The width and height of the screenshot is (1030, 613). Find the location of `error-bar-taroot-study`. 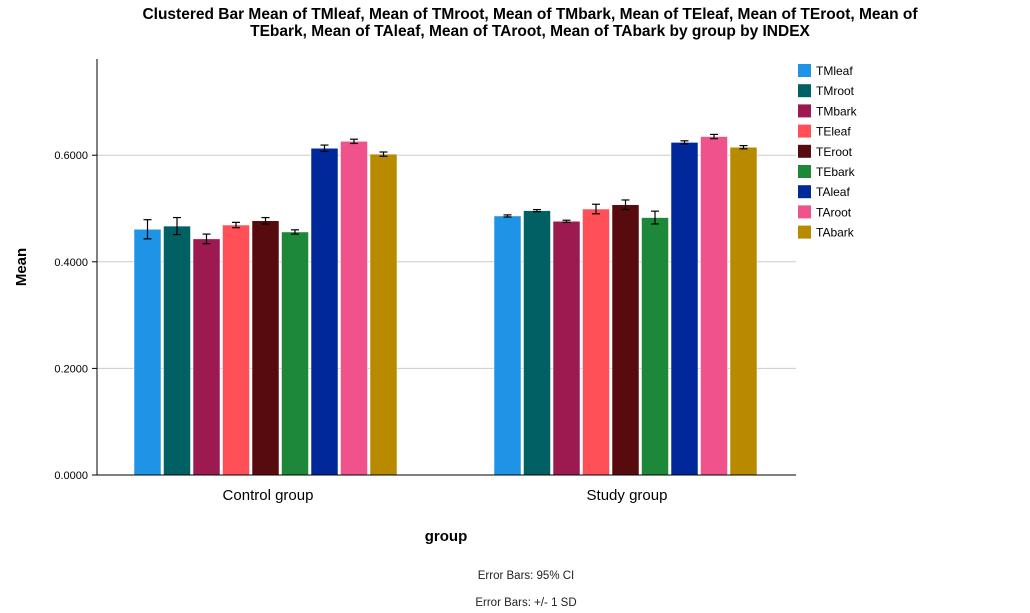

error-bar-taroot-study is located at coordinates (714, 136).